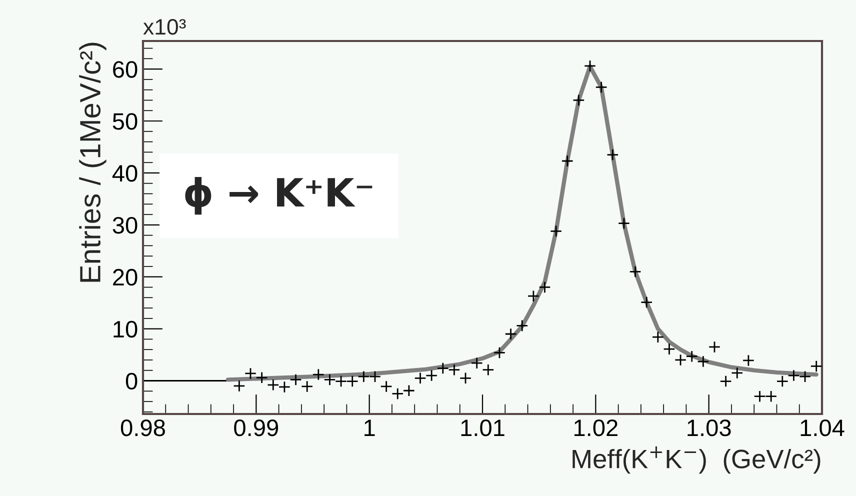 The width and height of the screenshot is (856, 496). Describe the element at coordinates (369, 428) in the screenshot. I see `x-tick-label: 1` at that location.